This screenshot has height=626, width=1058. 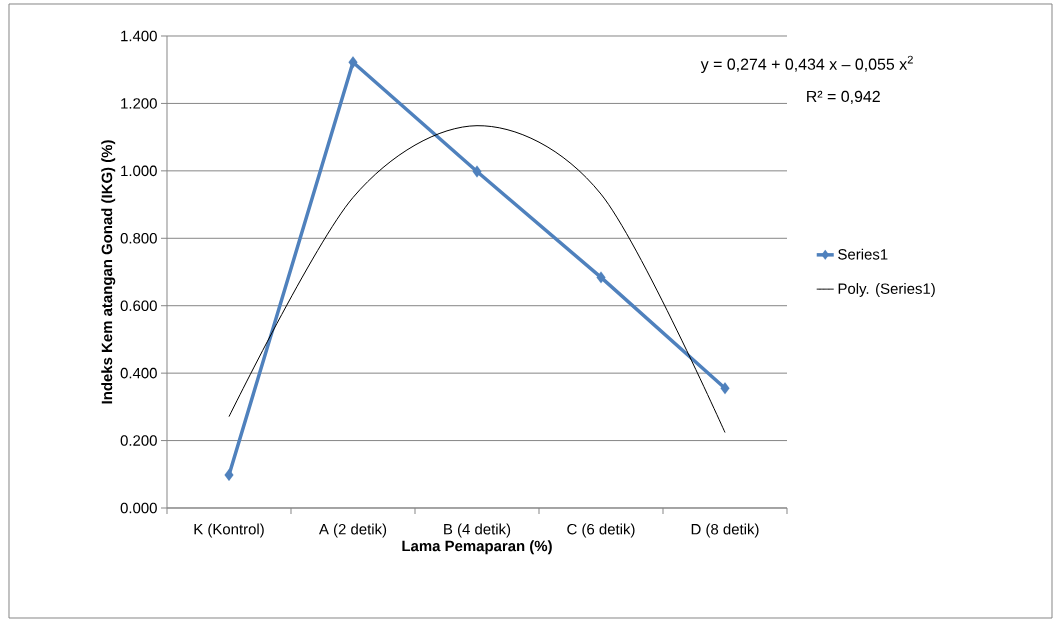 What do you see at coordinates (352, 530) in the screenshot?
I see `x-tick-label: A (2 detik)` at bounding box center [352, 530].